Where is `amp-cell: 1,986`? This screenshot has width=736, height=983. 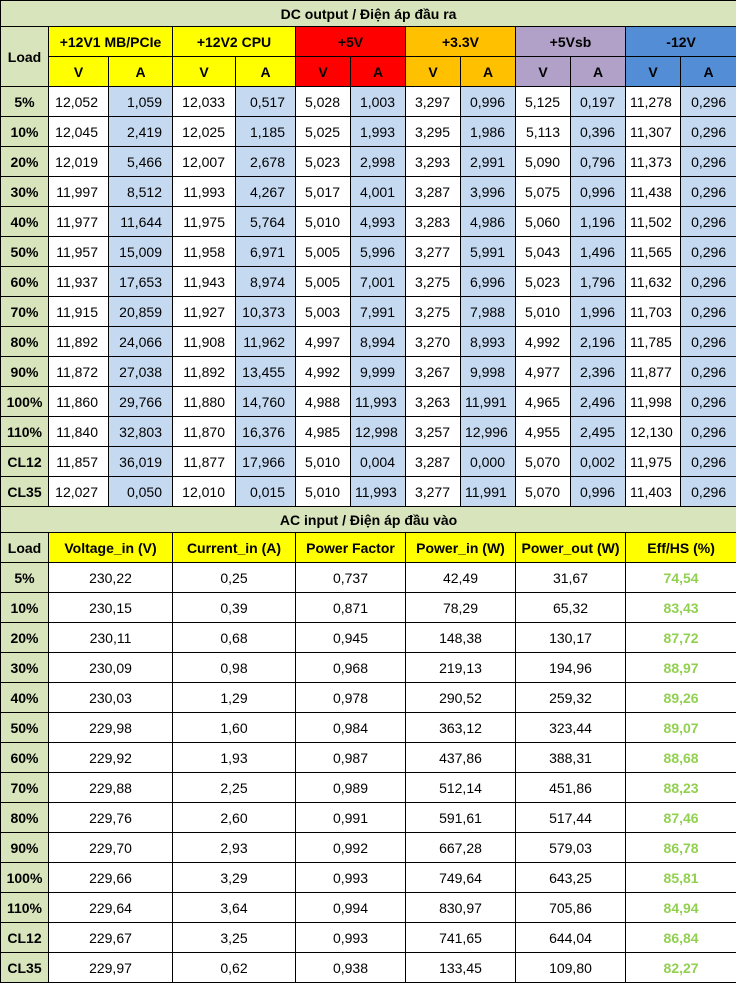 amp-cell: 1,986 is located at coordinates (488, 132).